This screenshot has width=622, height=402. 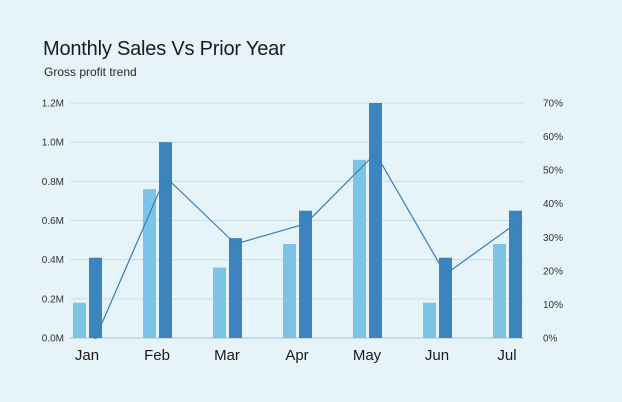 What do you see at coordinates (53, 260) in the screenshot?
I see `y-left-tick-label: 0.4M` at bounding box center [53, 260].